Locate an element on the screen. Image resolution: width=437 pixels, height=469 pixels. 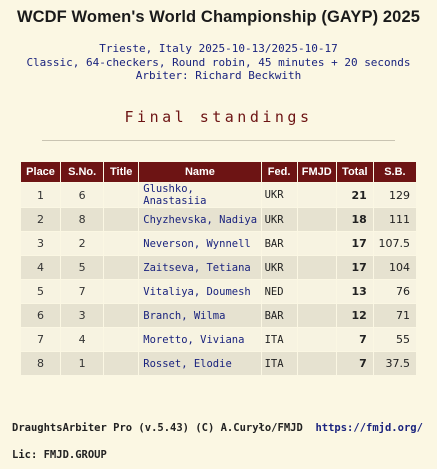
sno-cell: 1 is located at coordinates (82, 363).